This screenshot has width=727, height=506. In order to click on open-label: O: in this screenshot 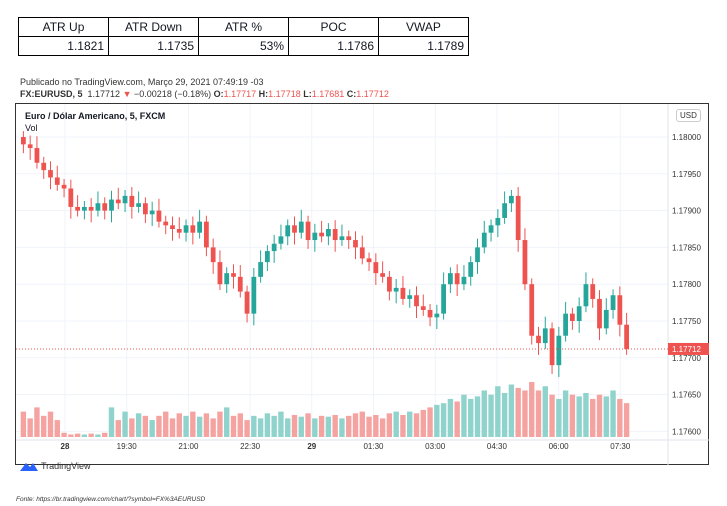, I will do `click(218, 94)`.